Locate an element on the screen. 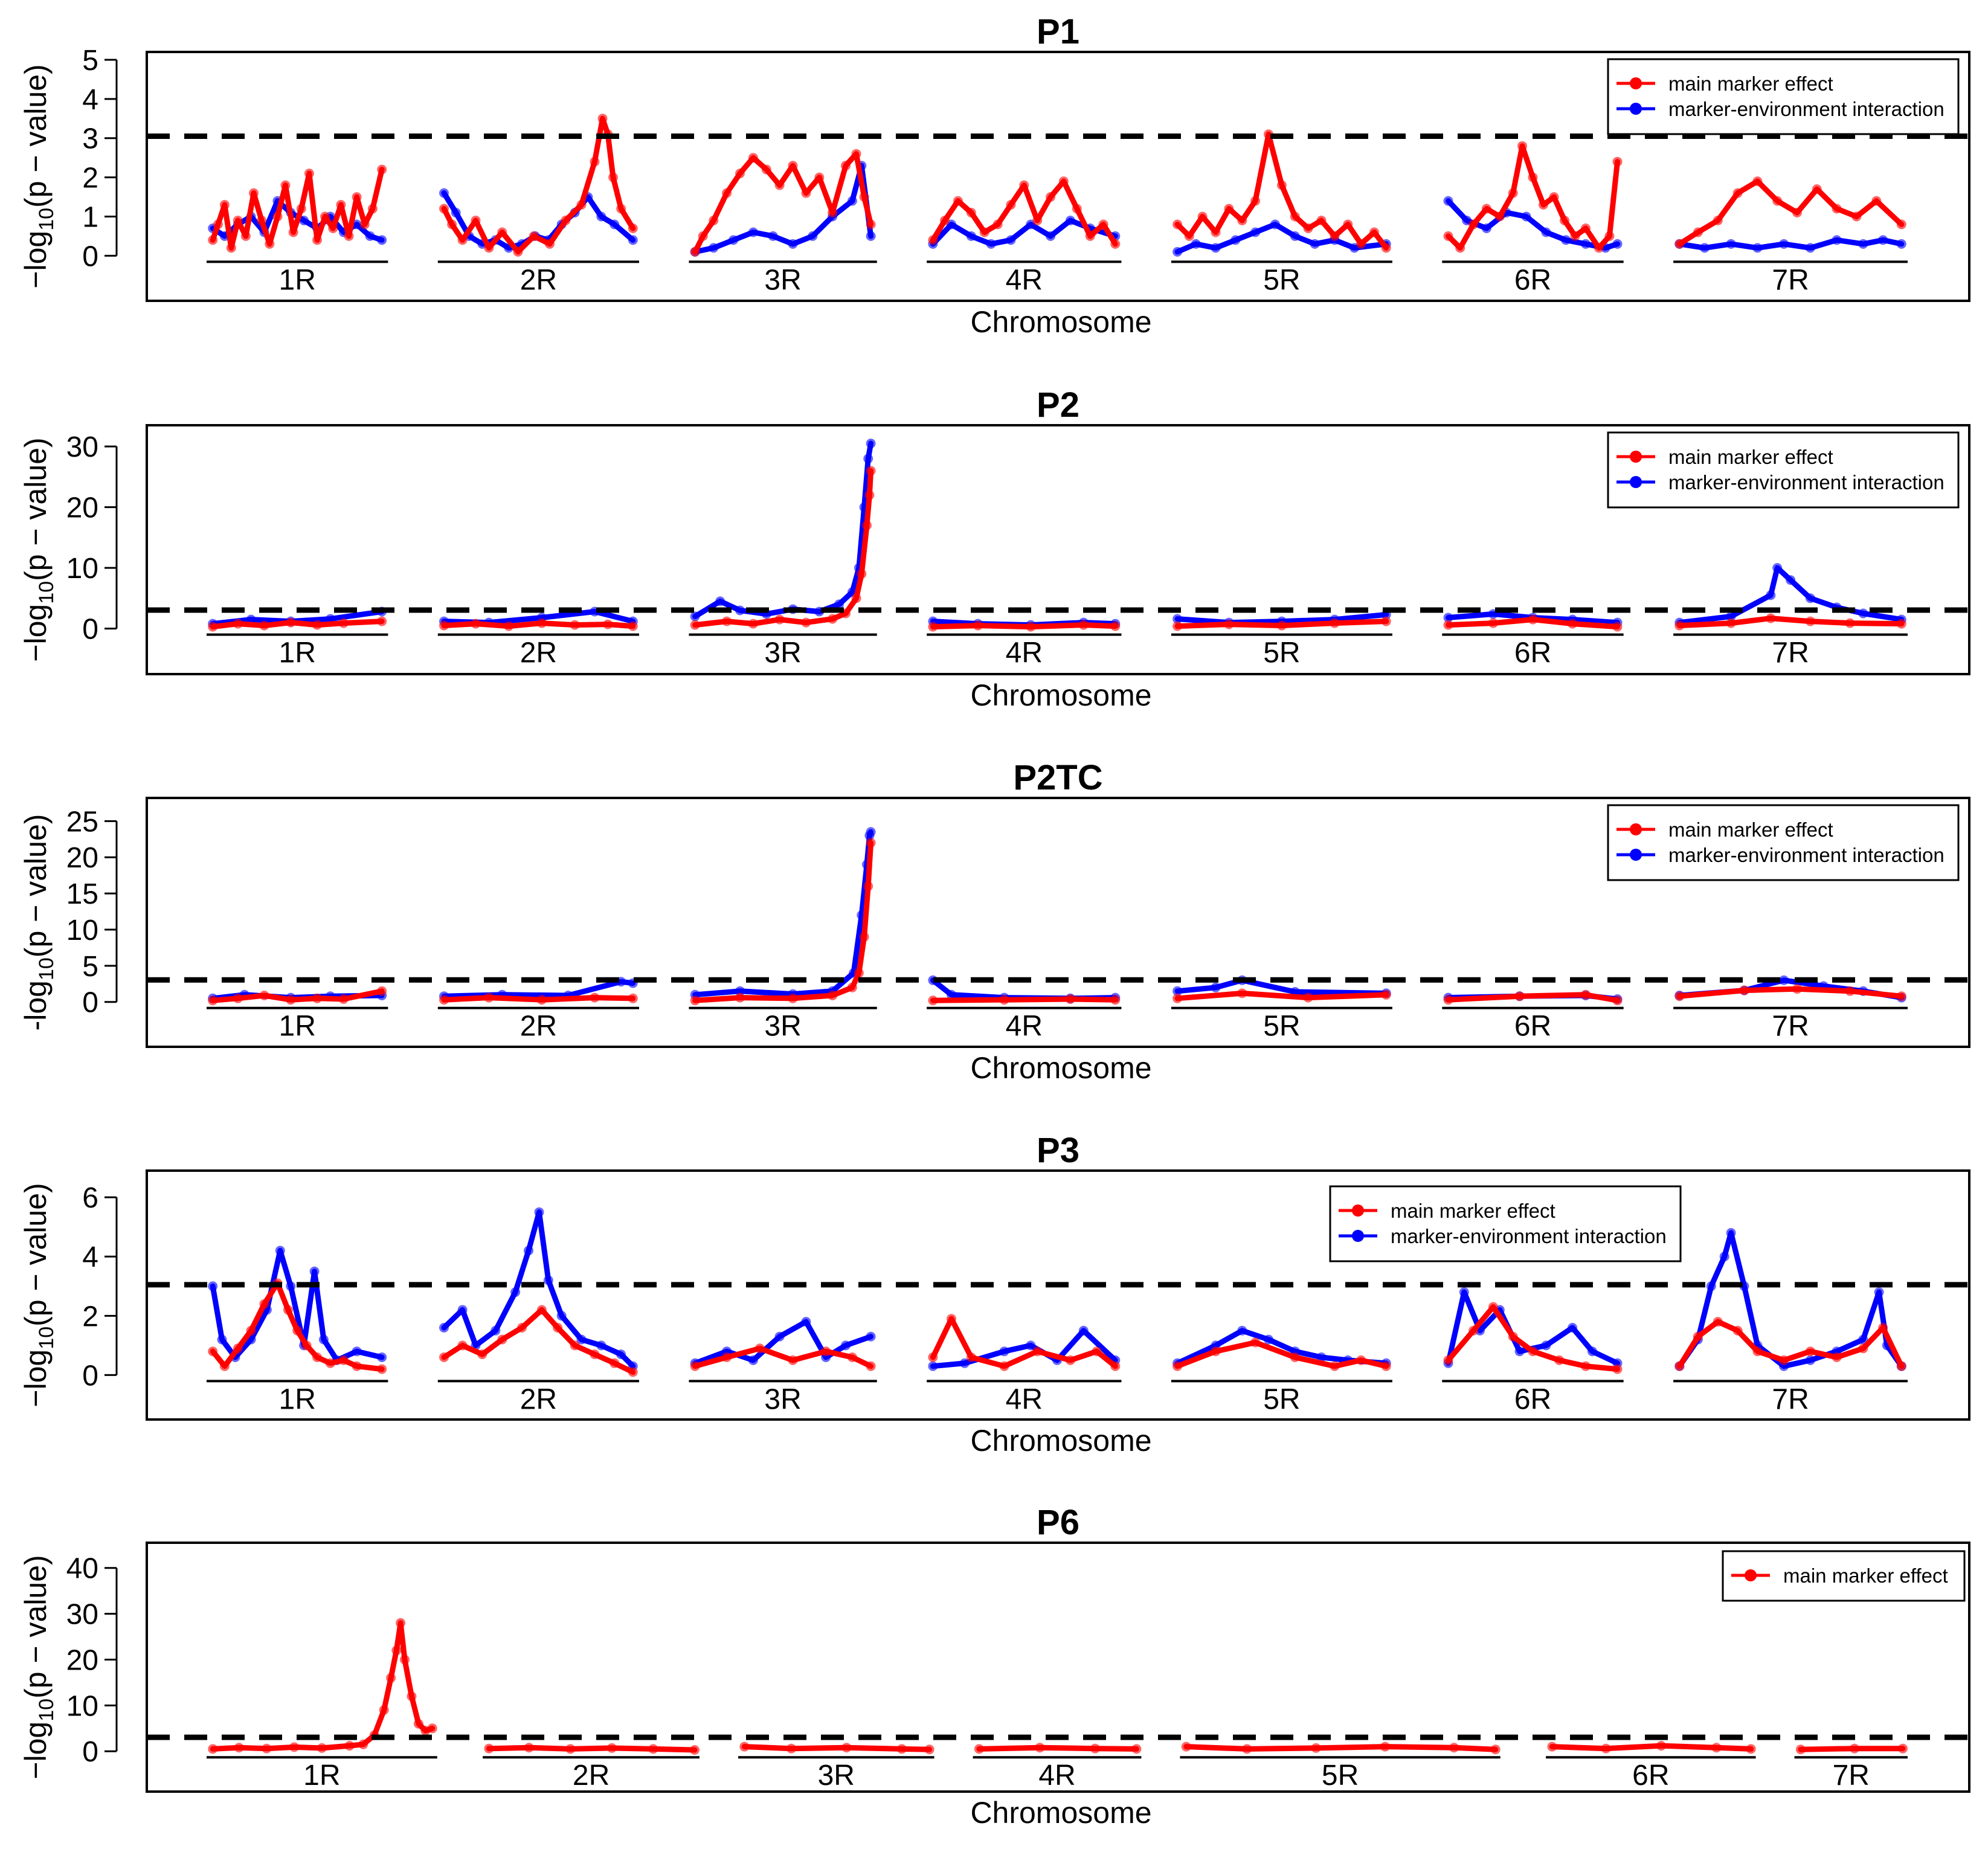  chromosome-label: 6R is located at coordinates (1532, 280).